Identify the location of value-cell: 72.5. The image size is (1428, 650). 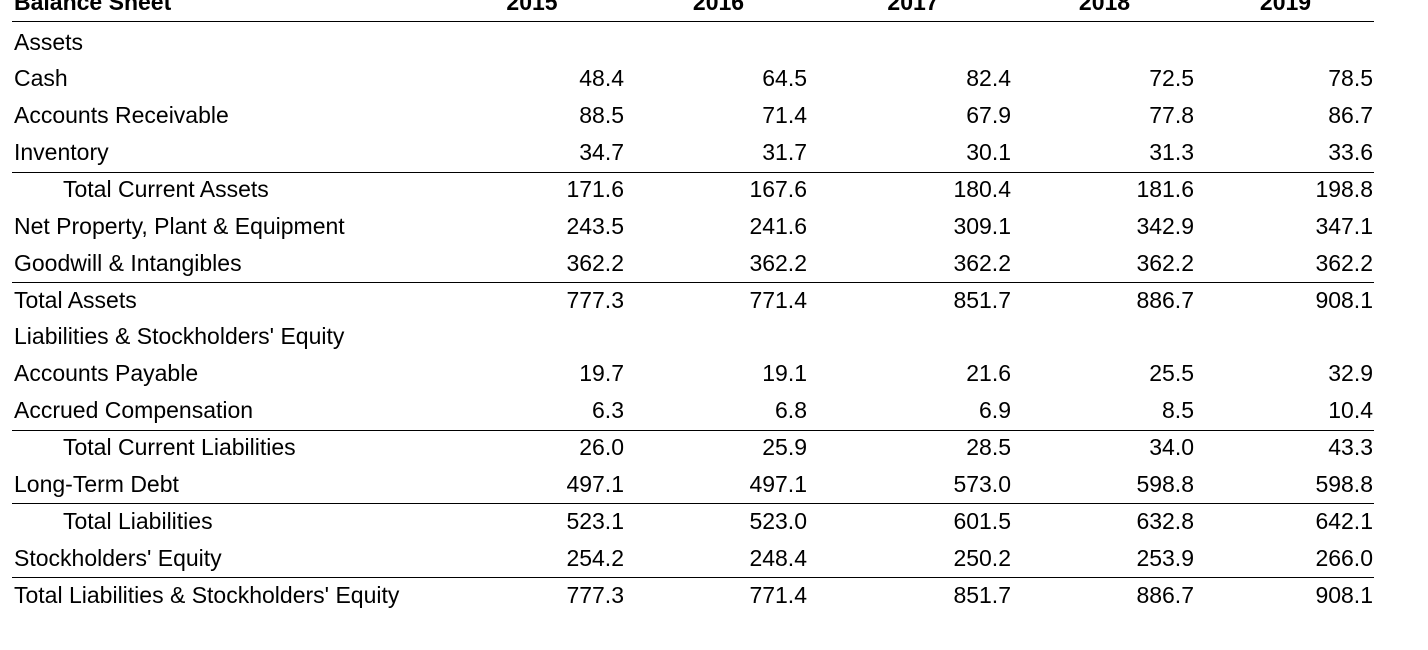
(1171, 78).